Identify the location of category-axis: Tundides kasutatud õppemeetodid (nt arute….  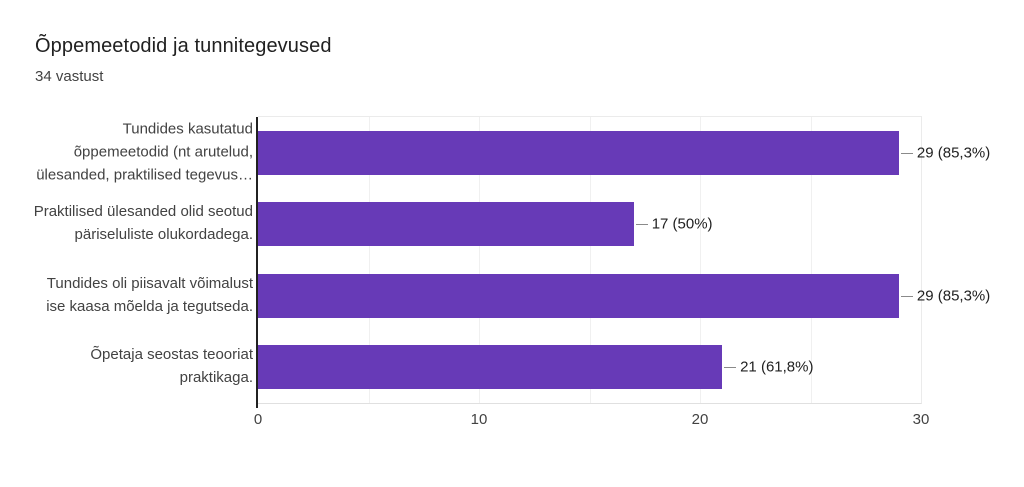
(126, 259).